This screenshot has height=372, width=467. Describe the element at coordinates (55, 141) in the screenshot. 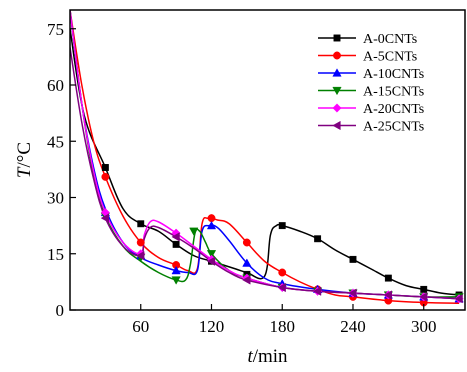

I see `y-tick-label: 45` at that location.